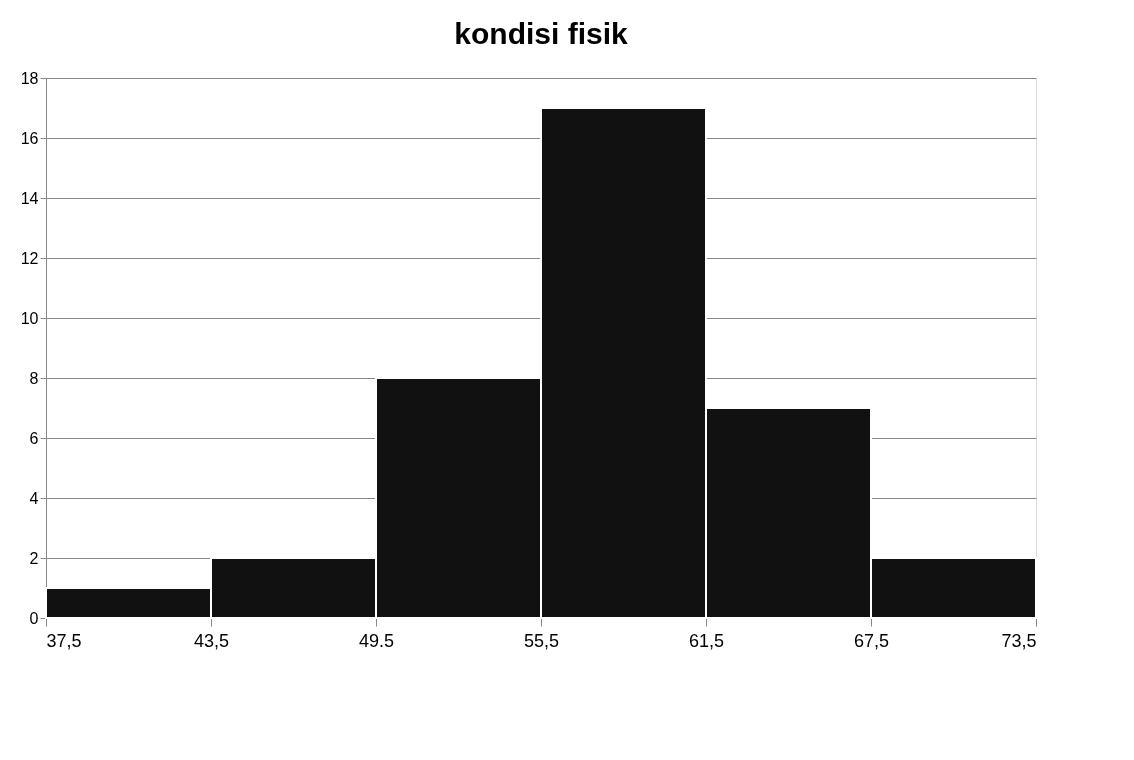 The height and width of the screenshot is (760, 1134). Describe the element at coordinates (34, 558) in the screenshot. I see `y-tick-label: 2` at that location.